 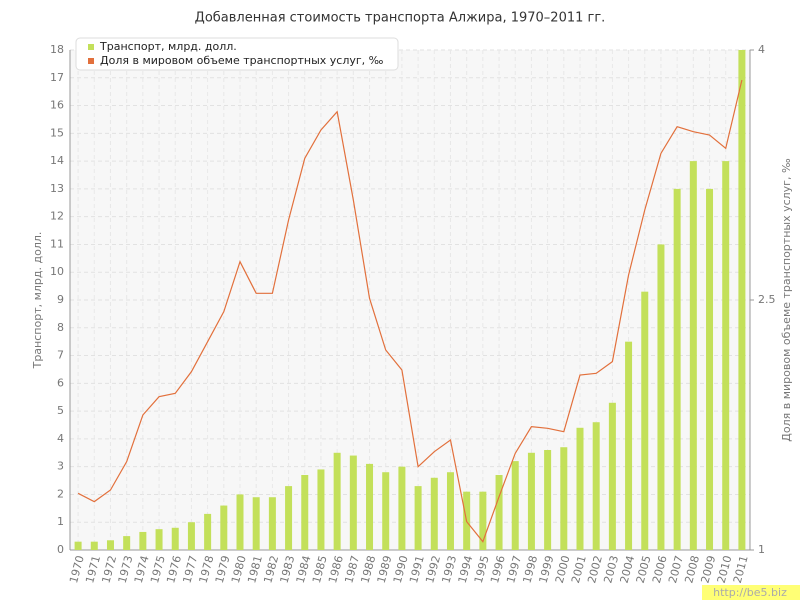 I want to click on watermark-box, so click(x=751, y=592).